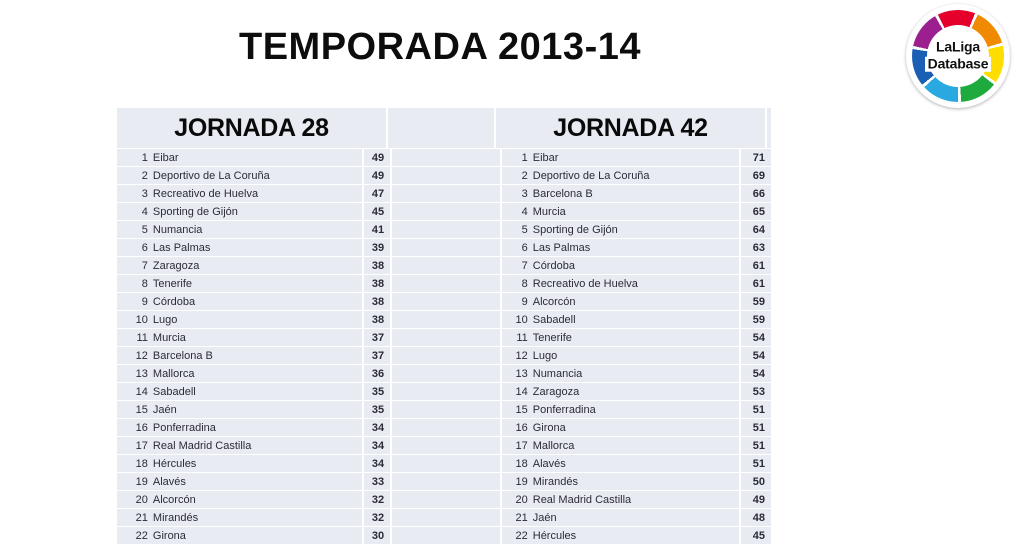 The image size is (1024, 548). I want to click on table-row: 12 Barcelona B 37 12 Lugo 54, so click(444, 355).